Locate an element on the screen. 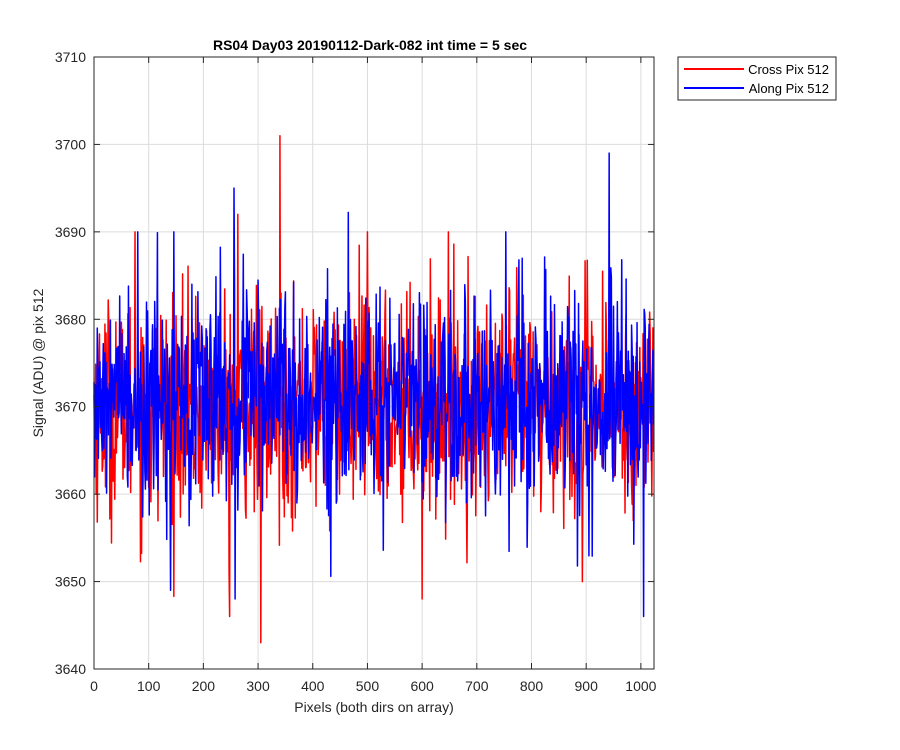 The width and height of the screenshot is (900, 750). x-tick-label: 700 is located at coordinates (477, 686).